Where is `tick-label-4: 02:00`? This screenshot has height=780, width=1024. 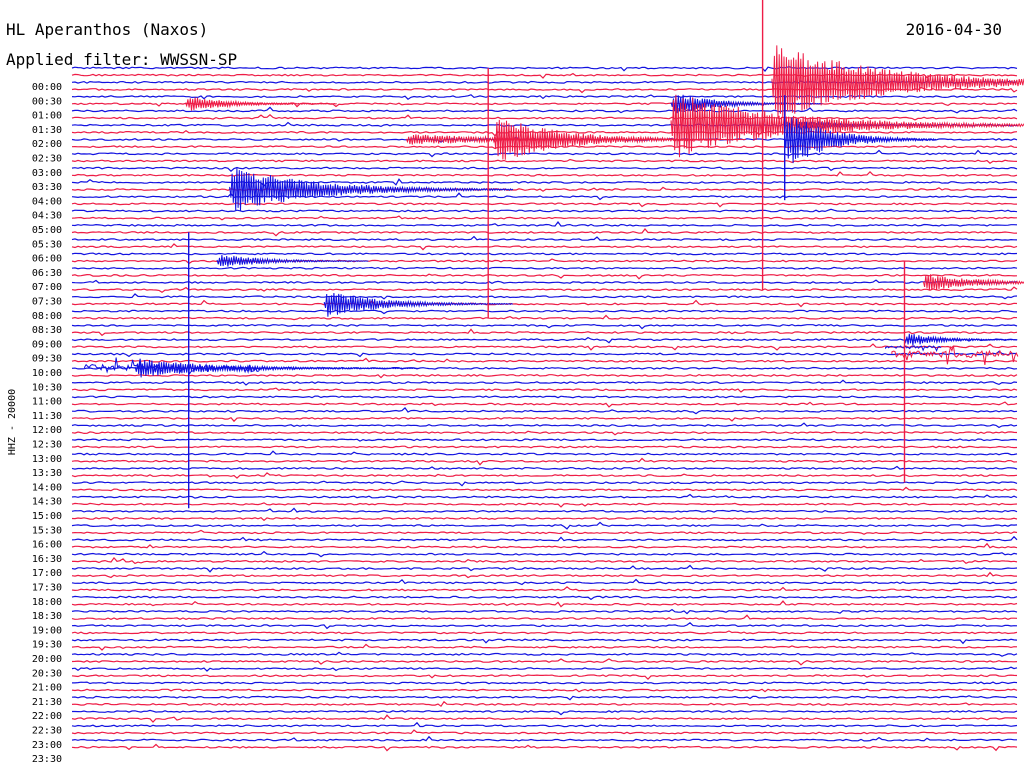 tick-label-4: 02:00 is located at coordinates (47, 144).